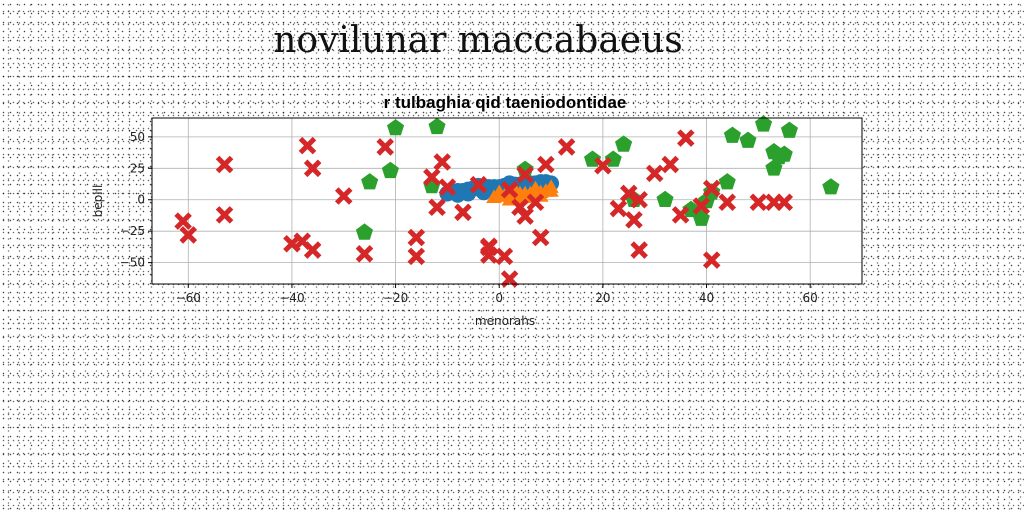 This screenshot has width=1024, height=512. Describe the element at coordinates (505, 102) in the screenshot. I see `chart-title: r tulbaghia qid taeniodontidae` at that location.